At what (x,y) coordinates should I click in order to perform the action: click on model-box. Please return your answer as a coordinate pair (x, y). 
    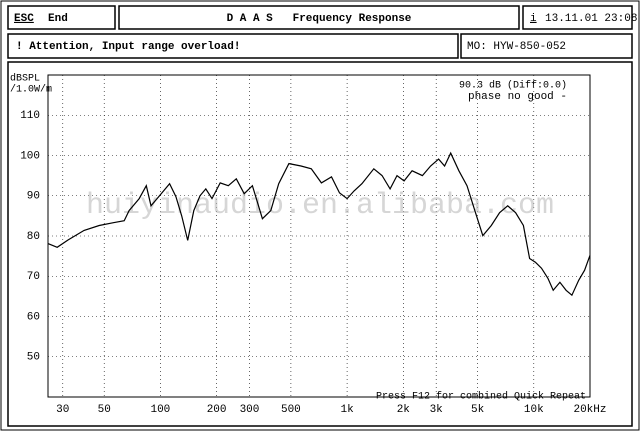
    Looking at the image, I should click on (546, 46).